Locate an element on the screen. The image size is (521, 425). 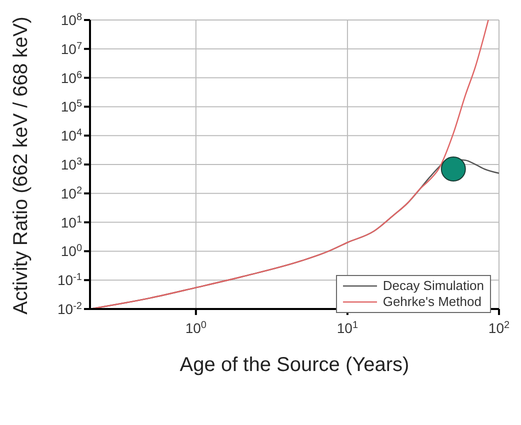
x-axis-title: Age of the Source (Years) is located at coordinates (295, 365).